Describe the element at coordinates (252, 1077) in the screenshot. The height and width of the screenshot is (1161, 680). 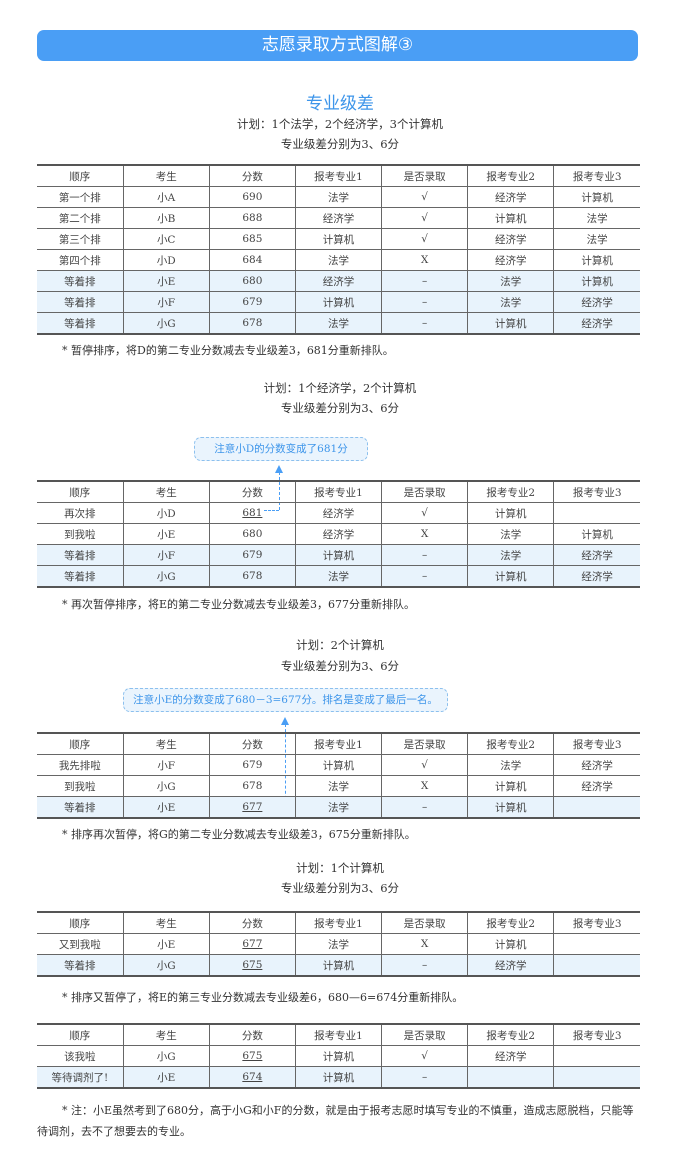
I see `score-underlined: 674` at that location.